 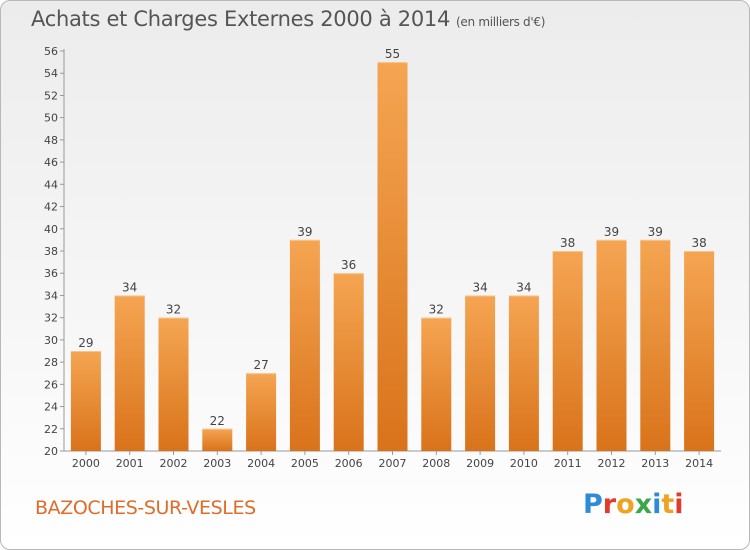 What do you see at coordinates (51, 451) in the screenshot?
I see `y-tick-label: 20` at bounding box center [51, 451].